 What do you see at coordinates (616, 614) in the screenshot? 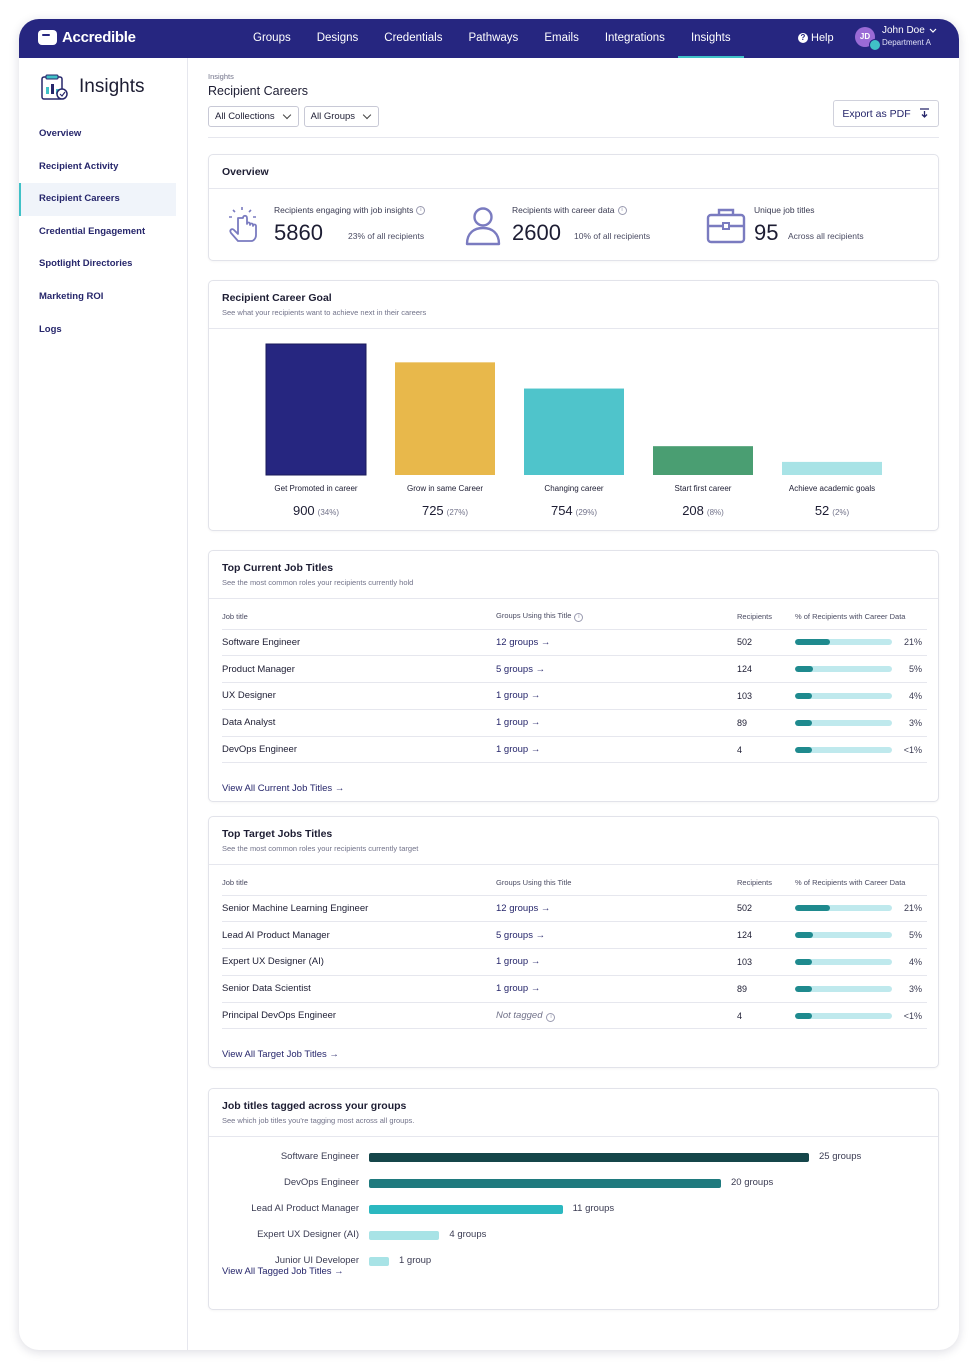
I see `column-header: Groups Using this Title i` at bounding box center [616, 614].